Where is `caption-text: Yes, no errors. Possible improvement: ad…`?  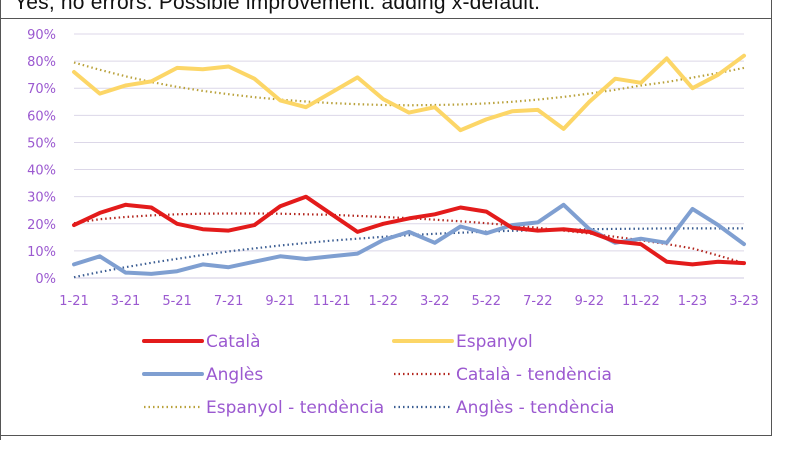
caption-text: Yes, no errors. Possible improvement: ad… is located at coordinates (277, 7).